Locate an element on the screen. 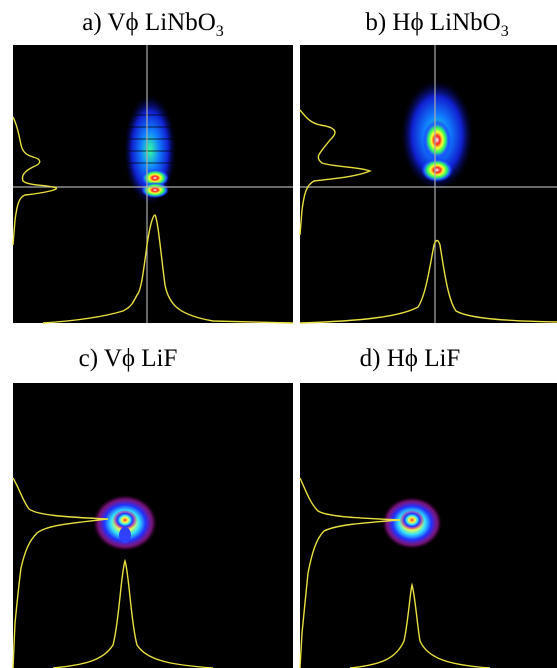 This screenshot has height=668, width=557. label-text: a) Vϕ LiNbO is located at coordinates (149, 22).